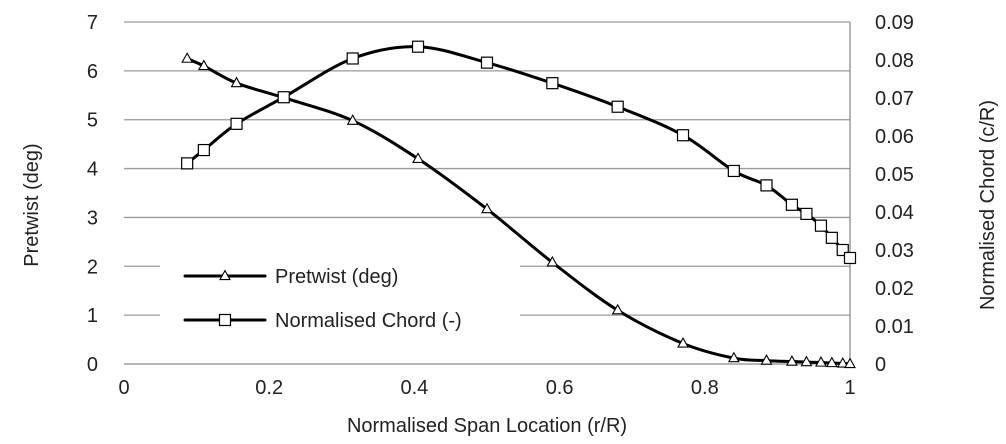 The image size is (1006, 444). What do you see at coordinates (269, 388) in the screenshot?
I see `x-tick-label: 0.2` at bounding box center [269, 388].